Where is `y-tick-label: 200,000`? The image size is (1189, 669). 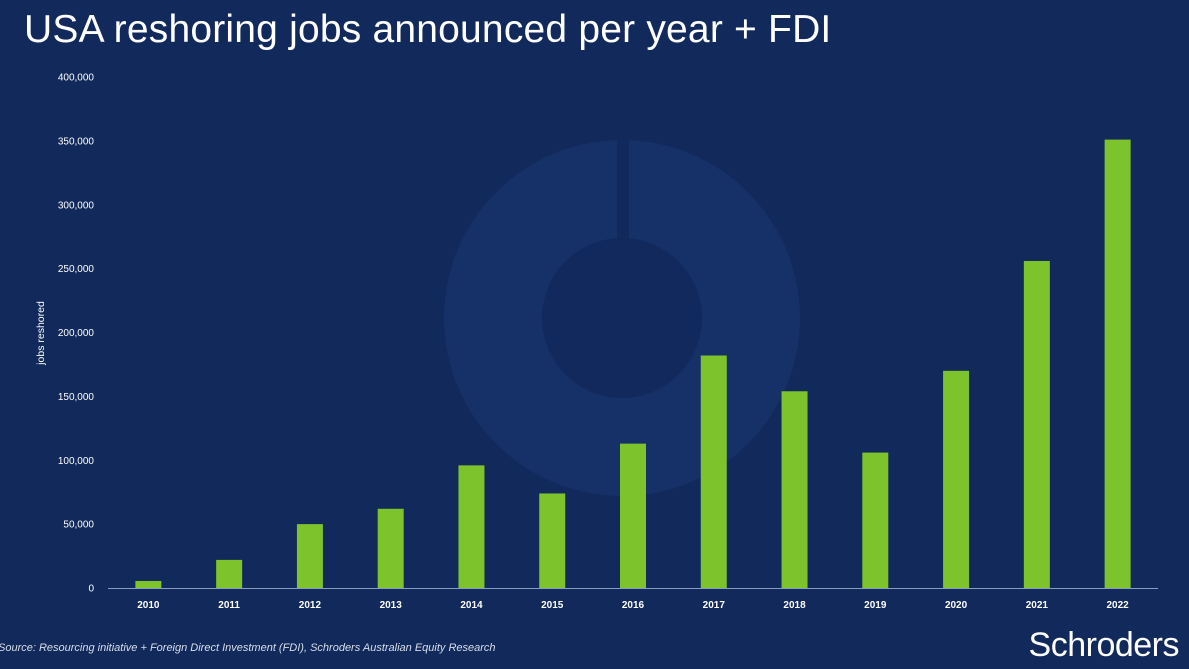 y-tick-label: 200,000 is located at coordinates (76, 333).